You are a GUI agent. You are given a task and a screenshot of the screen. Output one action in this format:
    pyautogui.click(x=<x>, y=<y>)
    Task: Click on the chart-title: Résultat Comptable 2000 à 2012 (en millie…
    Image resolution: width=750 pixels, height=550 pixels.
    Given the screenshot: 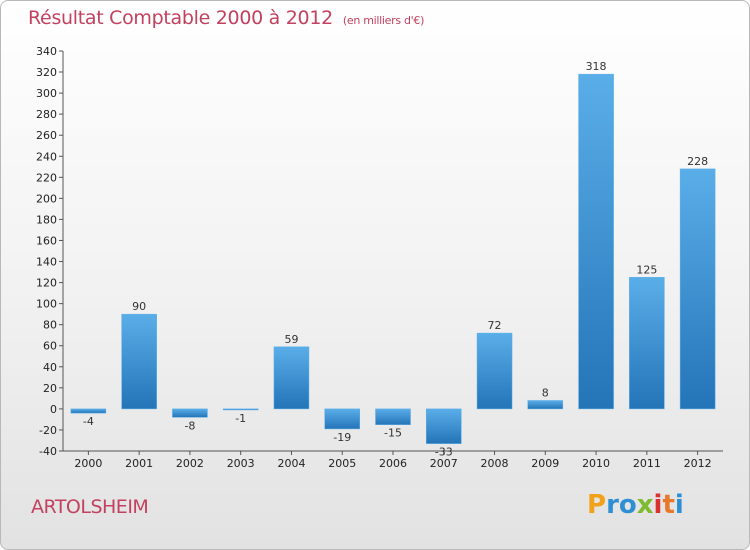 What is the action you would take?
    pyautogui.click(x=226, y=18)
    